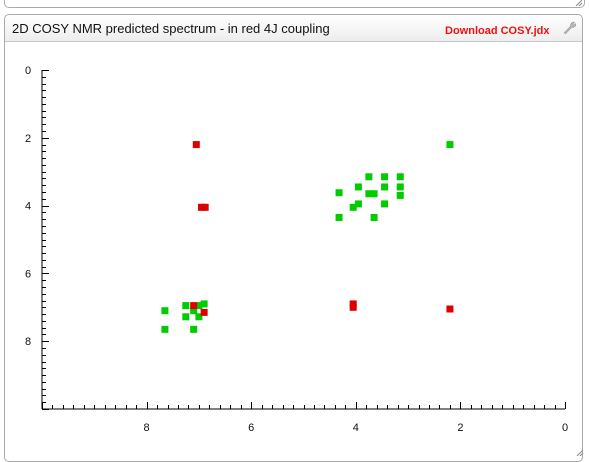 This screenshot has width=589, height=462. Describe the element at coordinates (28, 274) in the screenshot. I see `y-tick-label: 6` at that location.